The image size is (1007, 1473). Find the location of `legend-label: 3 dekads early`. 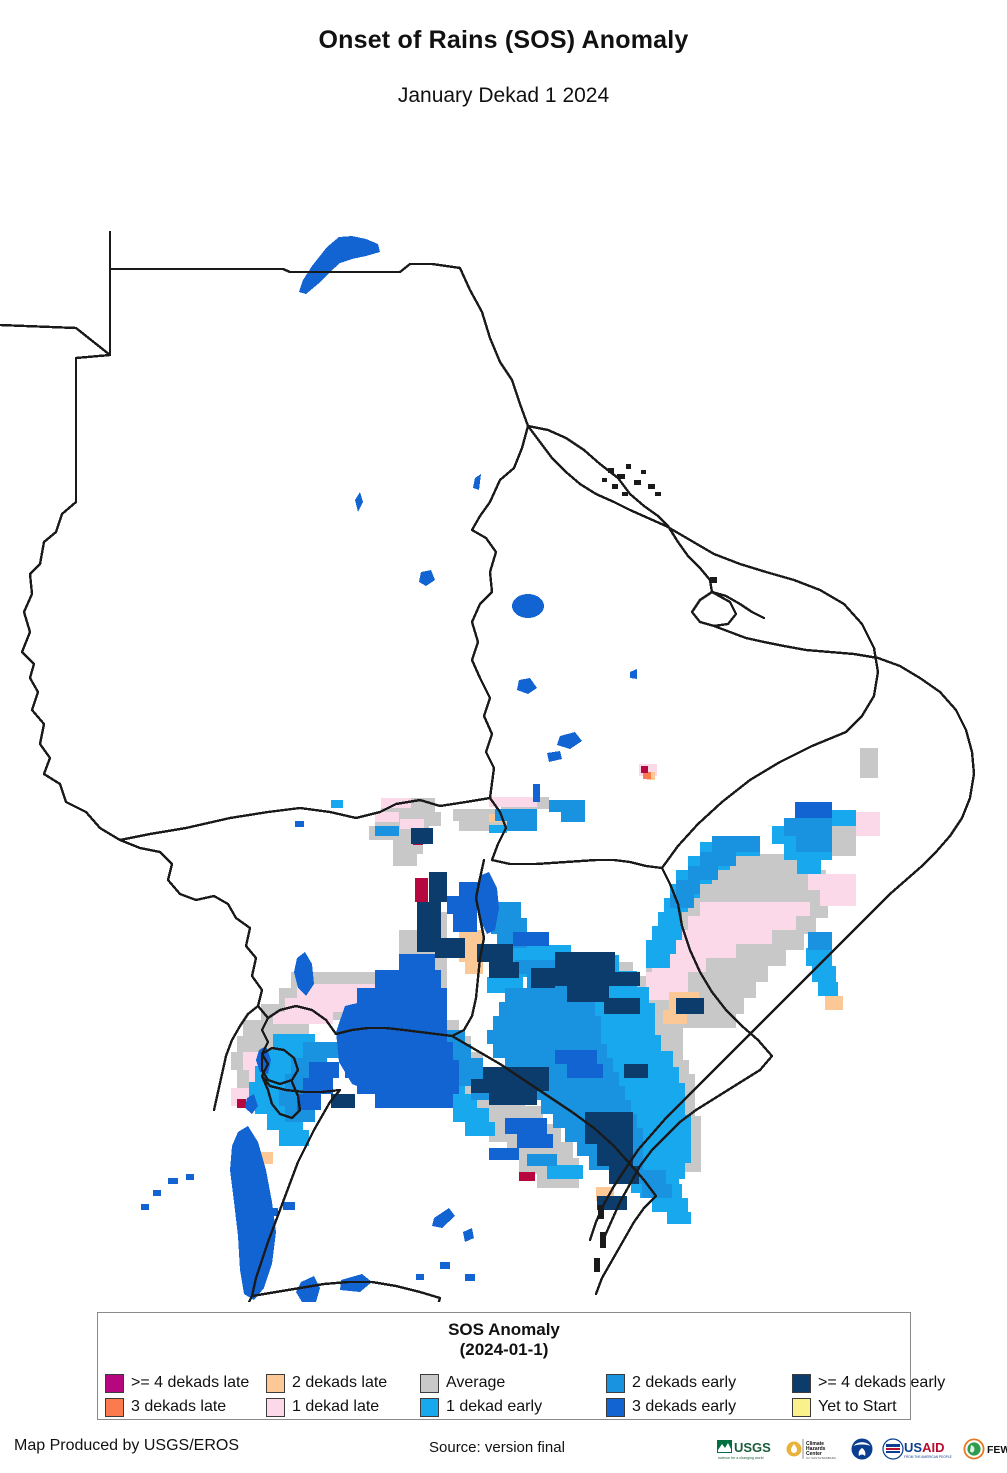

legend-label: 3 dekads early is located at coordinates (684, 1406).